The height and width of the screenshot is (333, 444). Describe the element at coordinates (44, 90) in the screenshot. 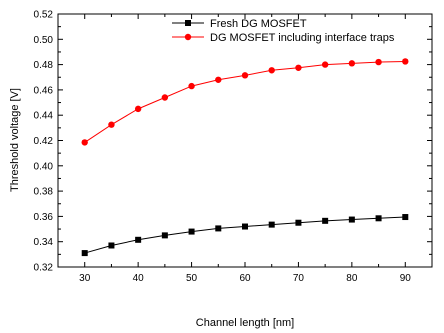

I see `y-tick-label: 0.46` at that location.